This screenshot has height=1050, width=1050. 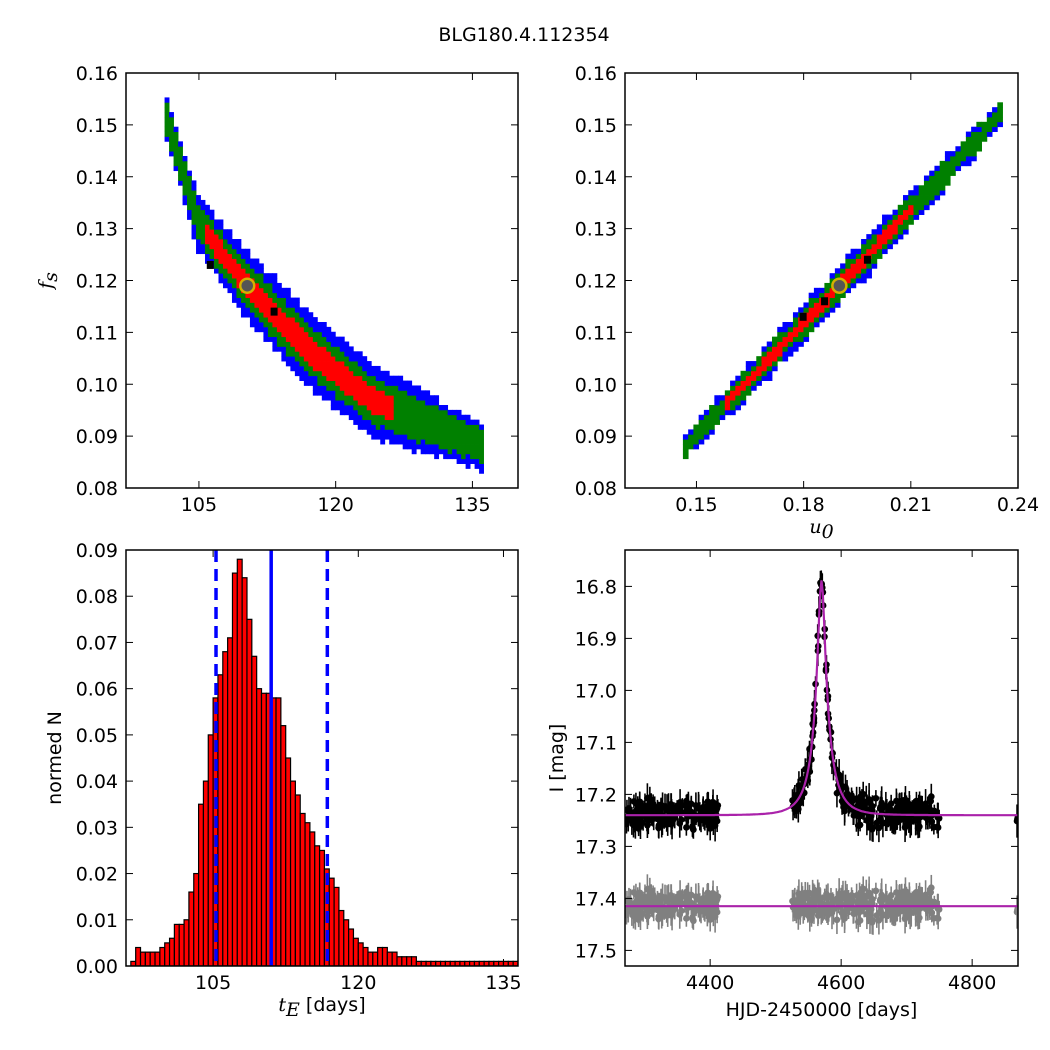 I want to click on x-tick-label: 105, so click(x=199, y=505).